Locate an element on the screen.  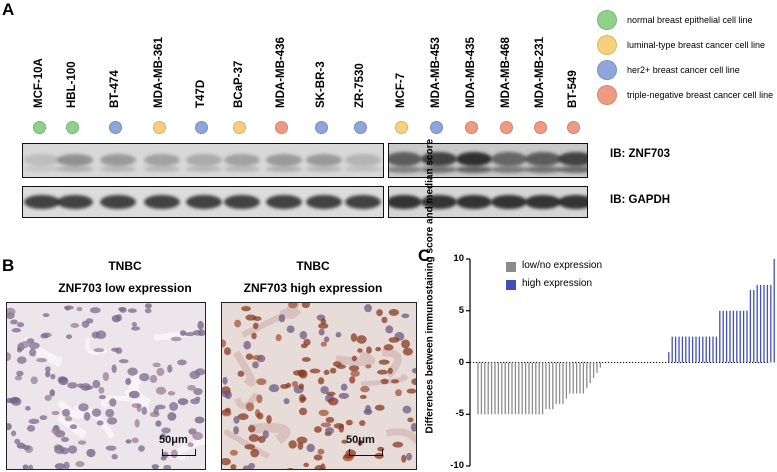
chart-y-tick-label: -10 is located at coordinates (457, 465).